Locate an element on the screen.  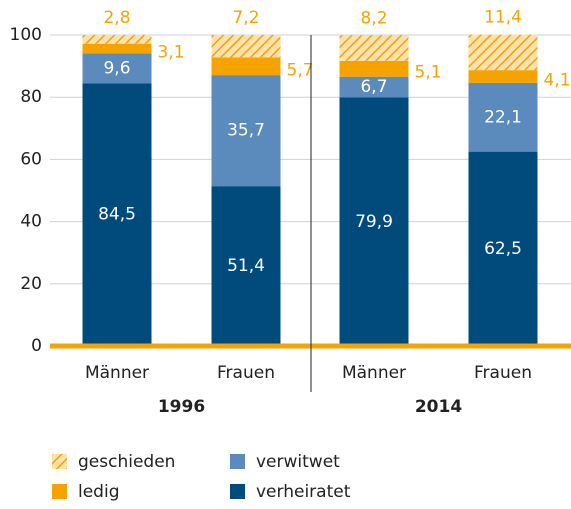
y-tick-label: 60 is located at coordinates (31, 159).